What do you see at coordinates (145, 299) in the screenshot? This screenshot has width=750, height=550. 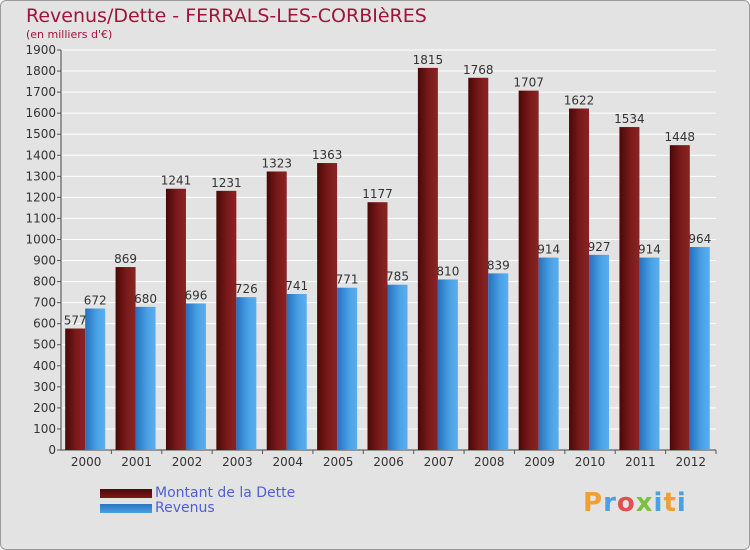 I see `data-label-revenue: 680` at bounding box center [145, 299].